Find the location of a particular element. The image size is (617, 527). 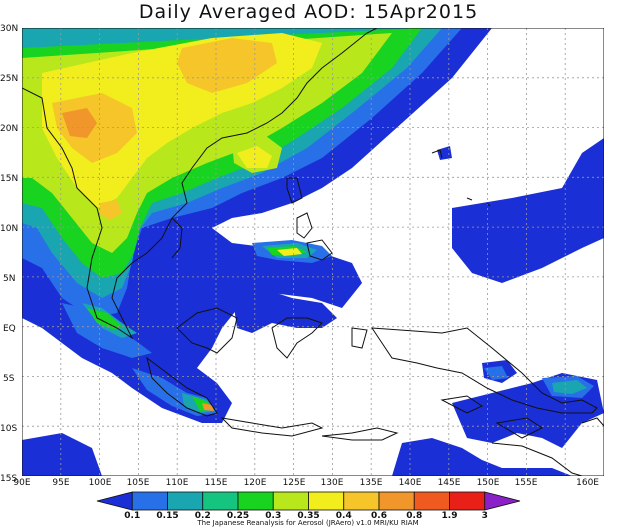

lat-label: 5S is located at coordinates (9, 379).